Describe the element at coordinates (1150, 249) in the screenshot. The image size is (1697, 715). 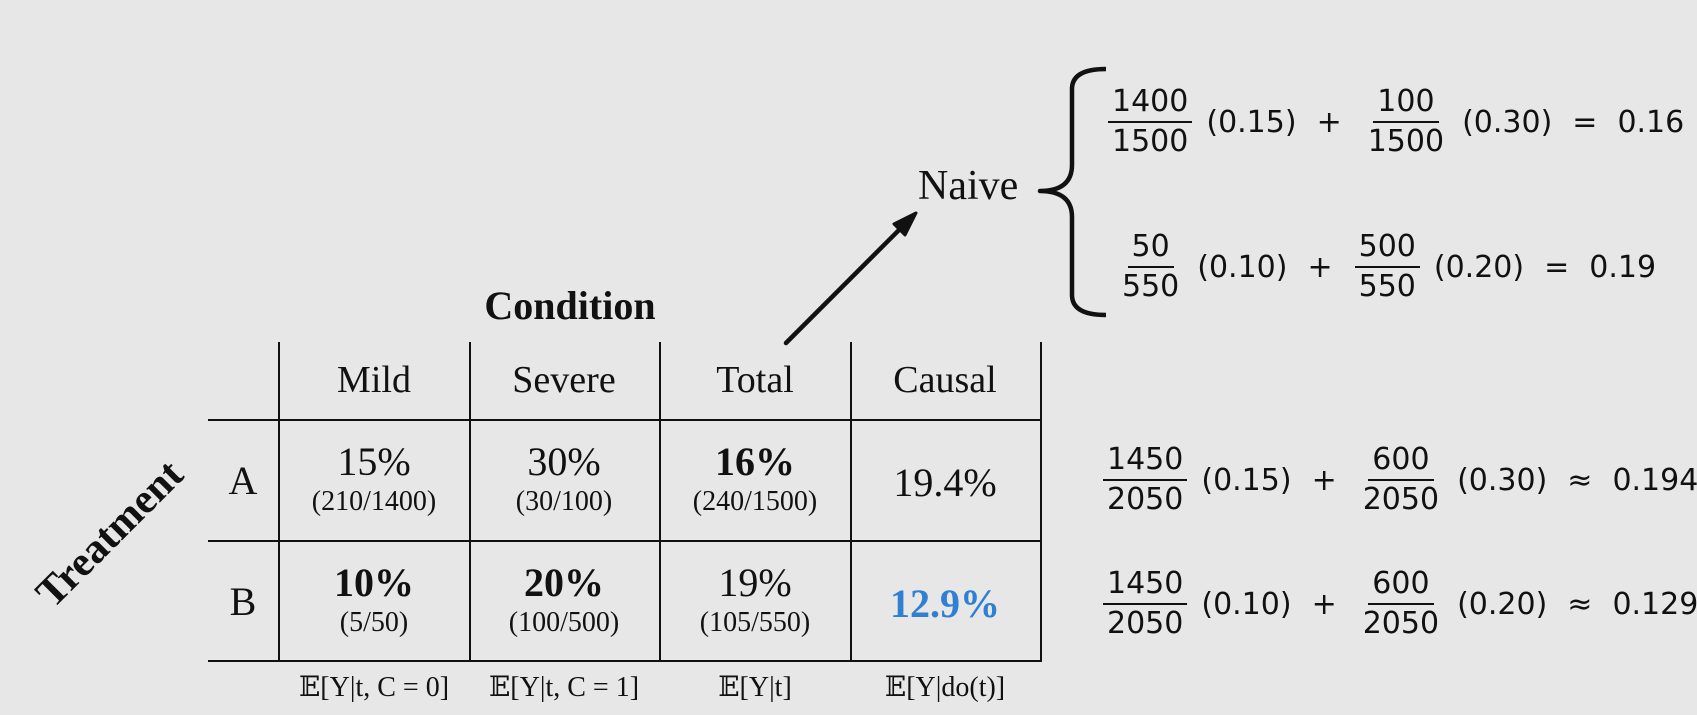
I see `numerator: 50` at that location.